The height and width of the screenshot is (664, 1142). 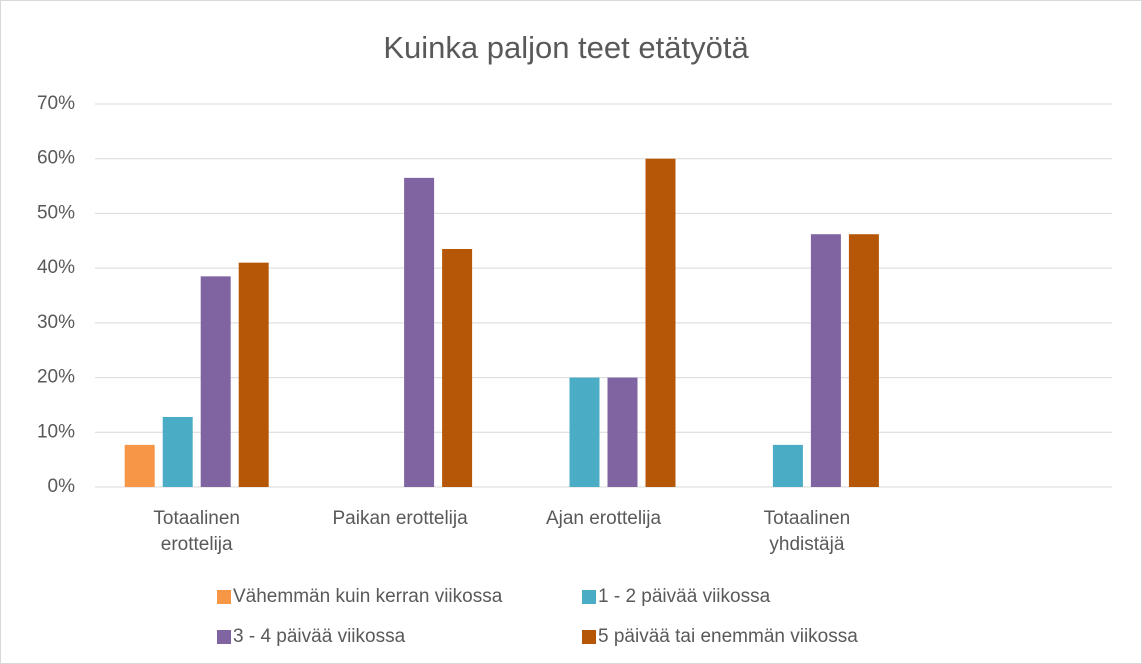 What do you see at coordinates (684, 596) in the screenshot?
I see `legend-label: 1 - 2 päivää viikossa` at bounding box center [684, 596].